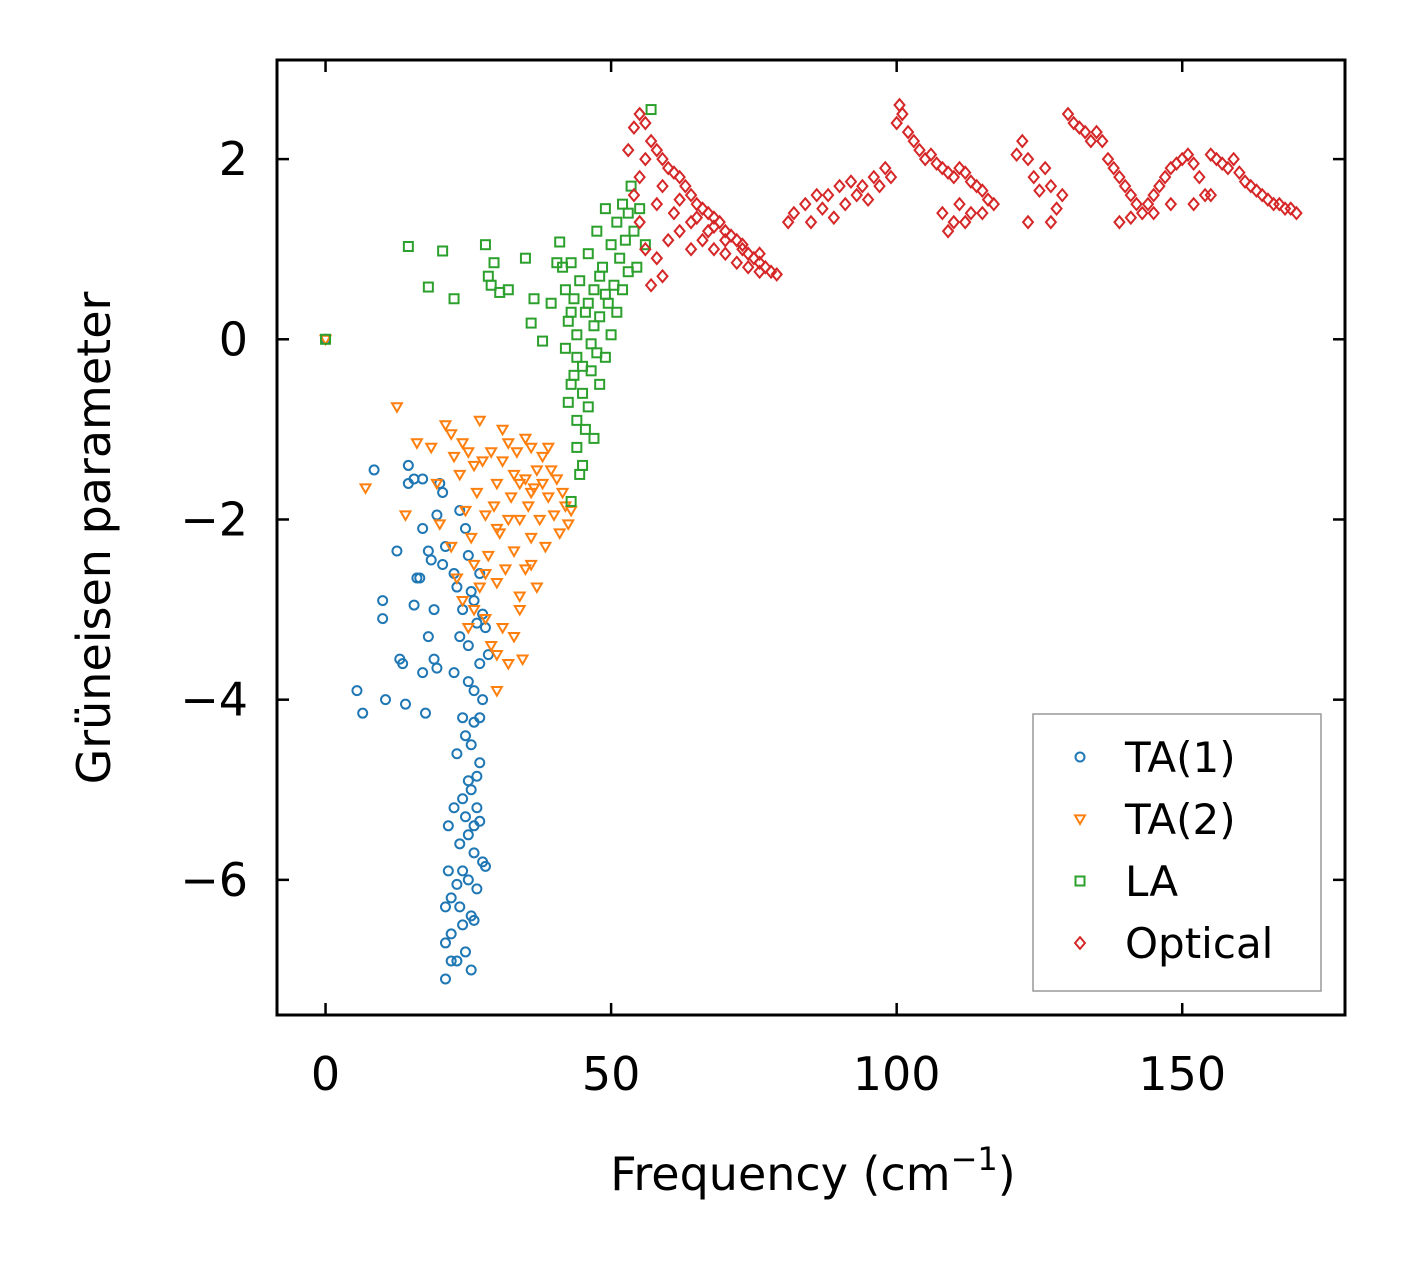 The image size is (1406, 1264). I want to click on legend: TA(1) TA(2) LA Optical, so click(1177, 852).